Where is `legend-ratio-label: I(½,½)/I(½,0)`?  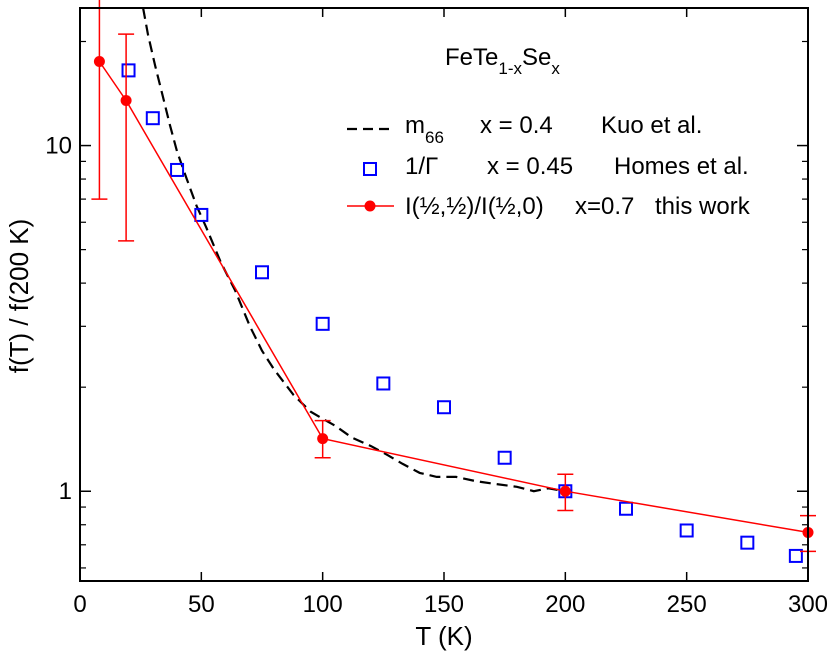 legend-ratio-label: I(½,½)/I(½,0) is located at coordinates (474, 206).